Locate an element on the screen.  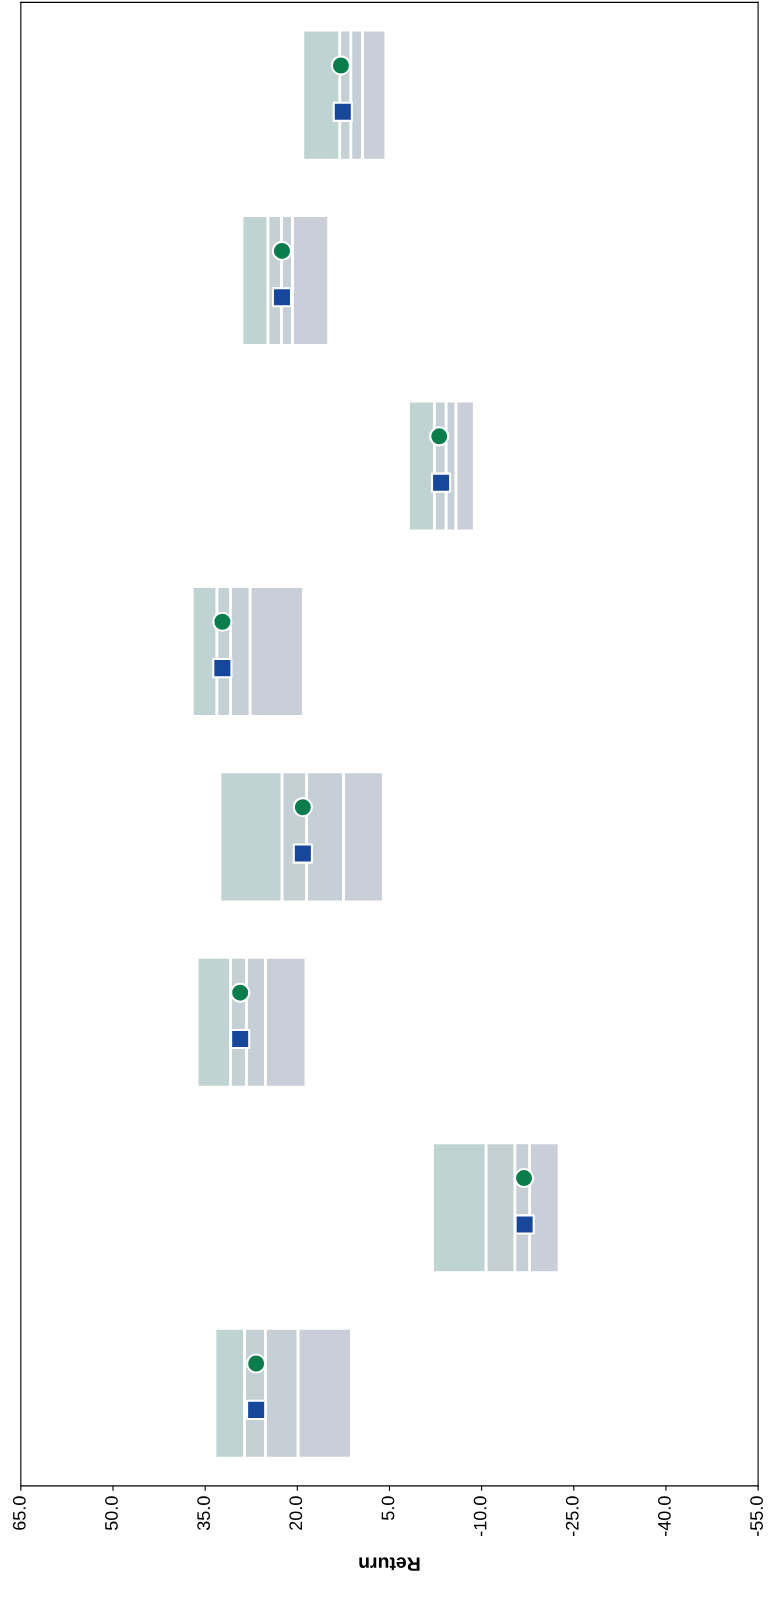
x-tick-label: -25.0 is located at coordinates (572, 1516).